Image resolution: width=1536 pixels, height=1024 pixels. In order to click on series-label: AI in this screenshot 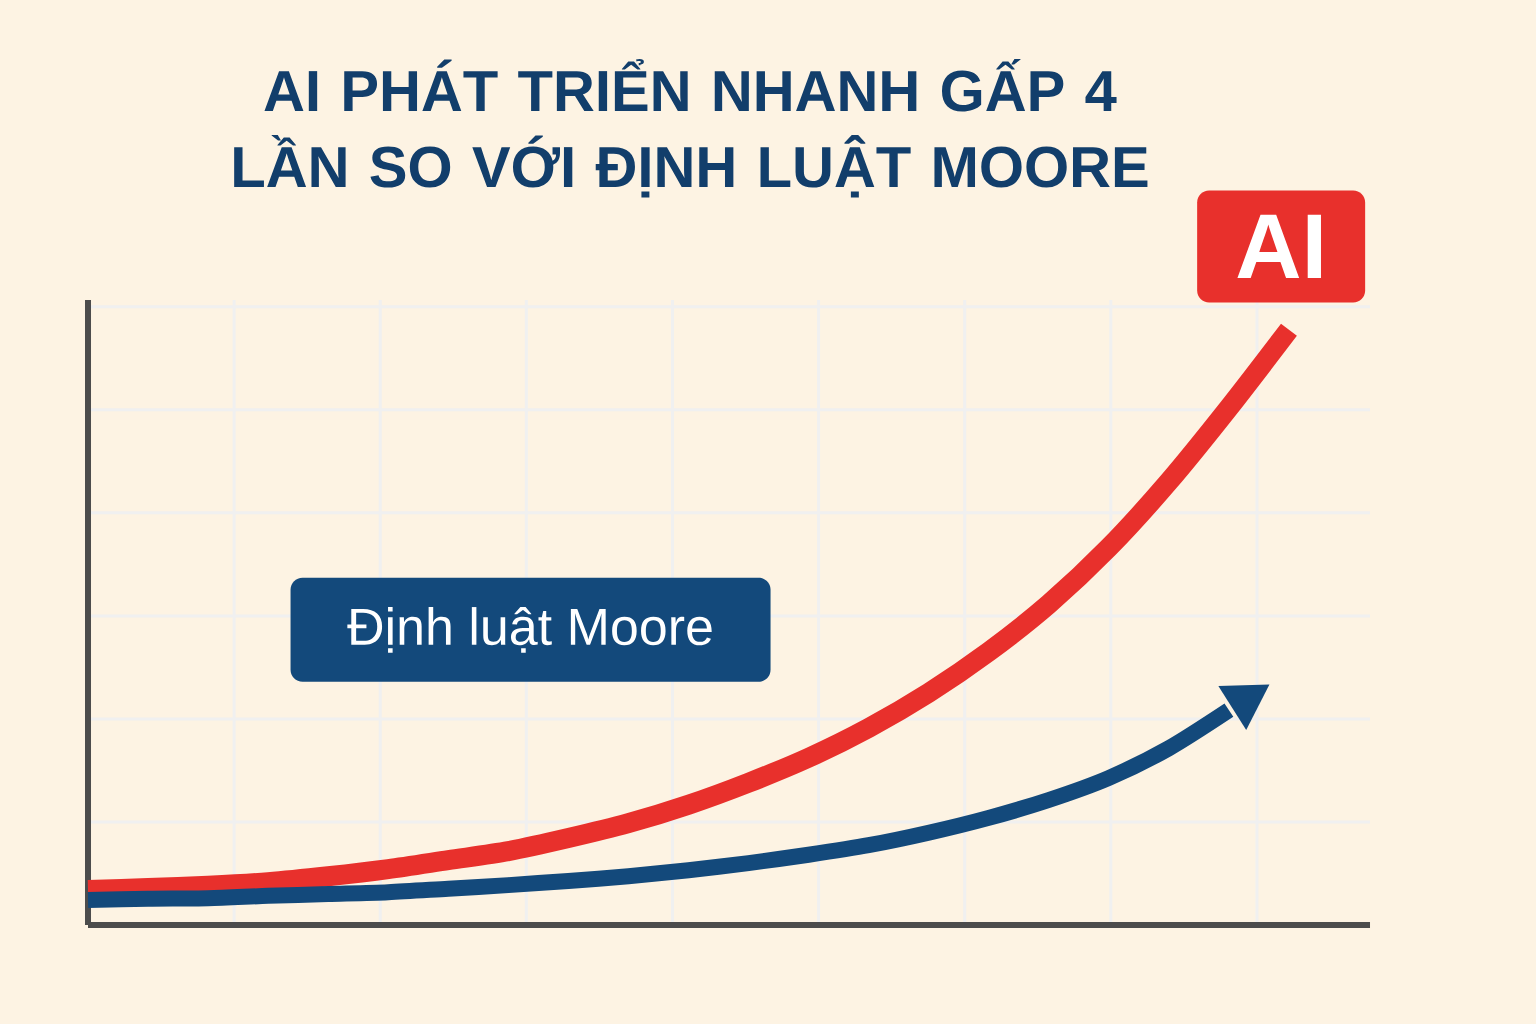, I will do `click(1279, 246)`.